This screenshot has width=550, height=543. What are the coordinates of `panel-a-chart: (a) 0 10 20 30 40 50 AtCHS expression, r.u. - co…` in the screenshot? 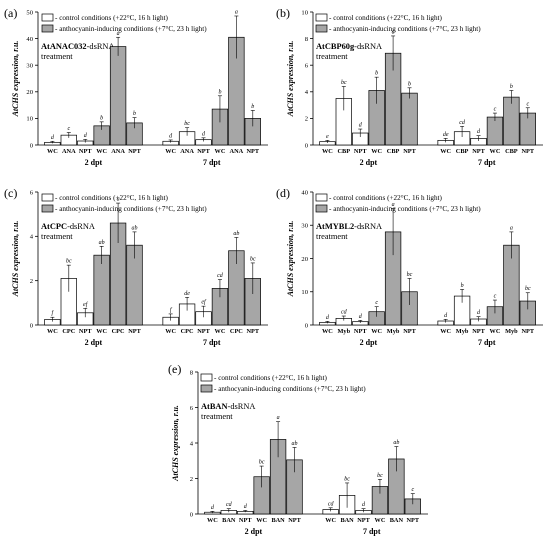 It's located at (136, 86).